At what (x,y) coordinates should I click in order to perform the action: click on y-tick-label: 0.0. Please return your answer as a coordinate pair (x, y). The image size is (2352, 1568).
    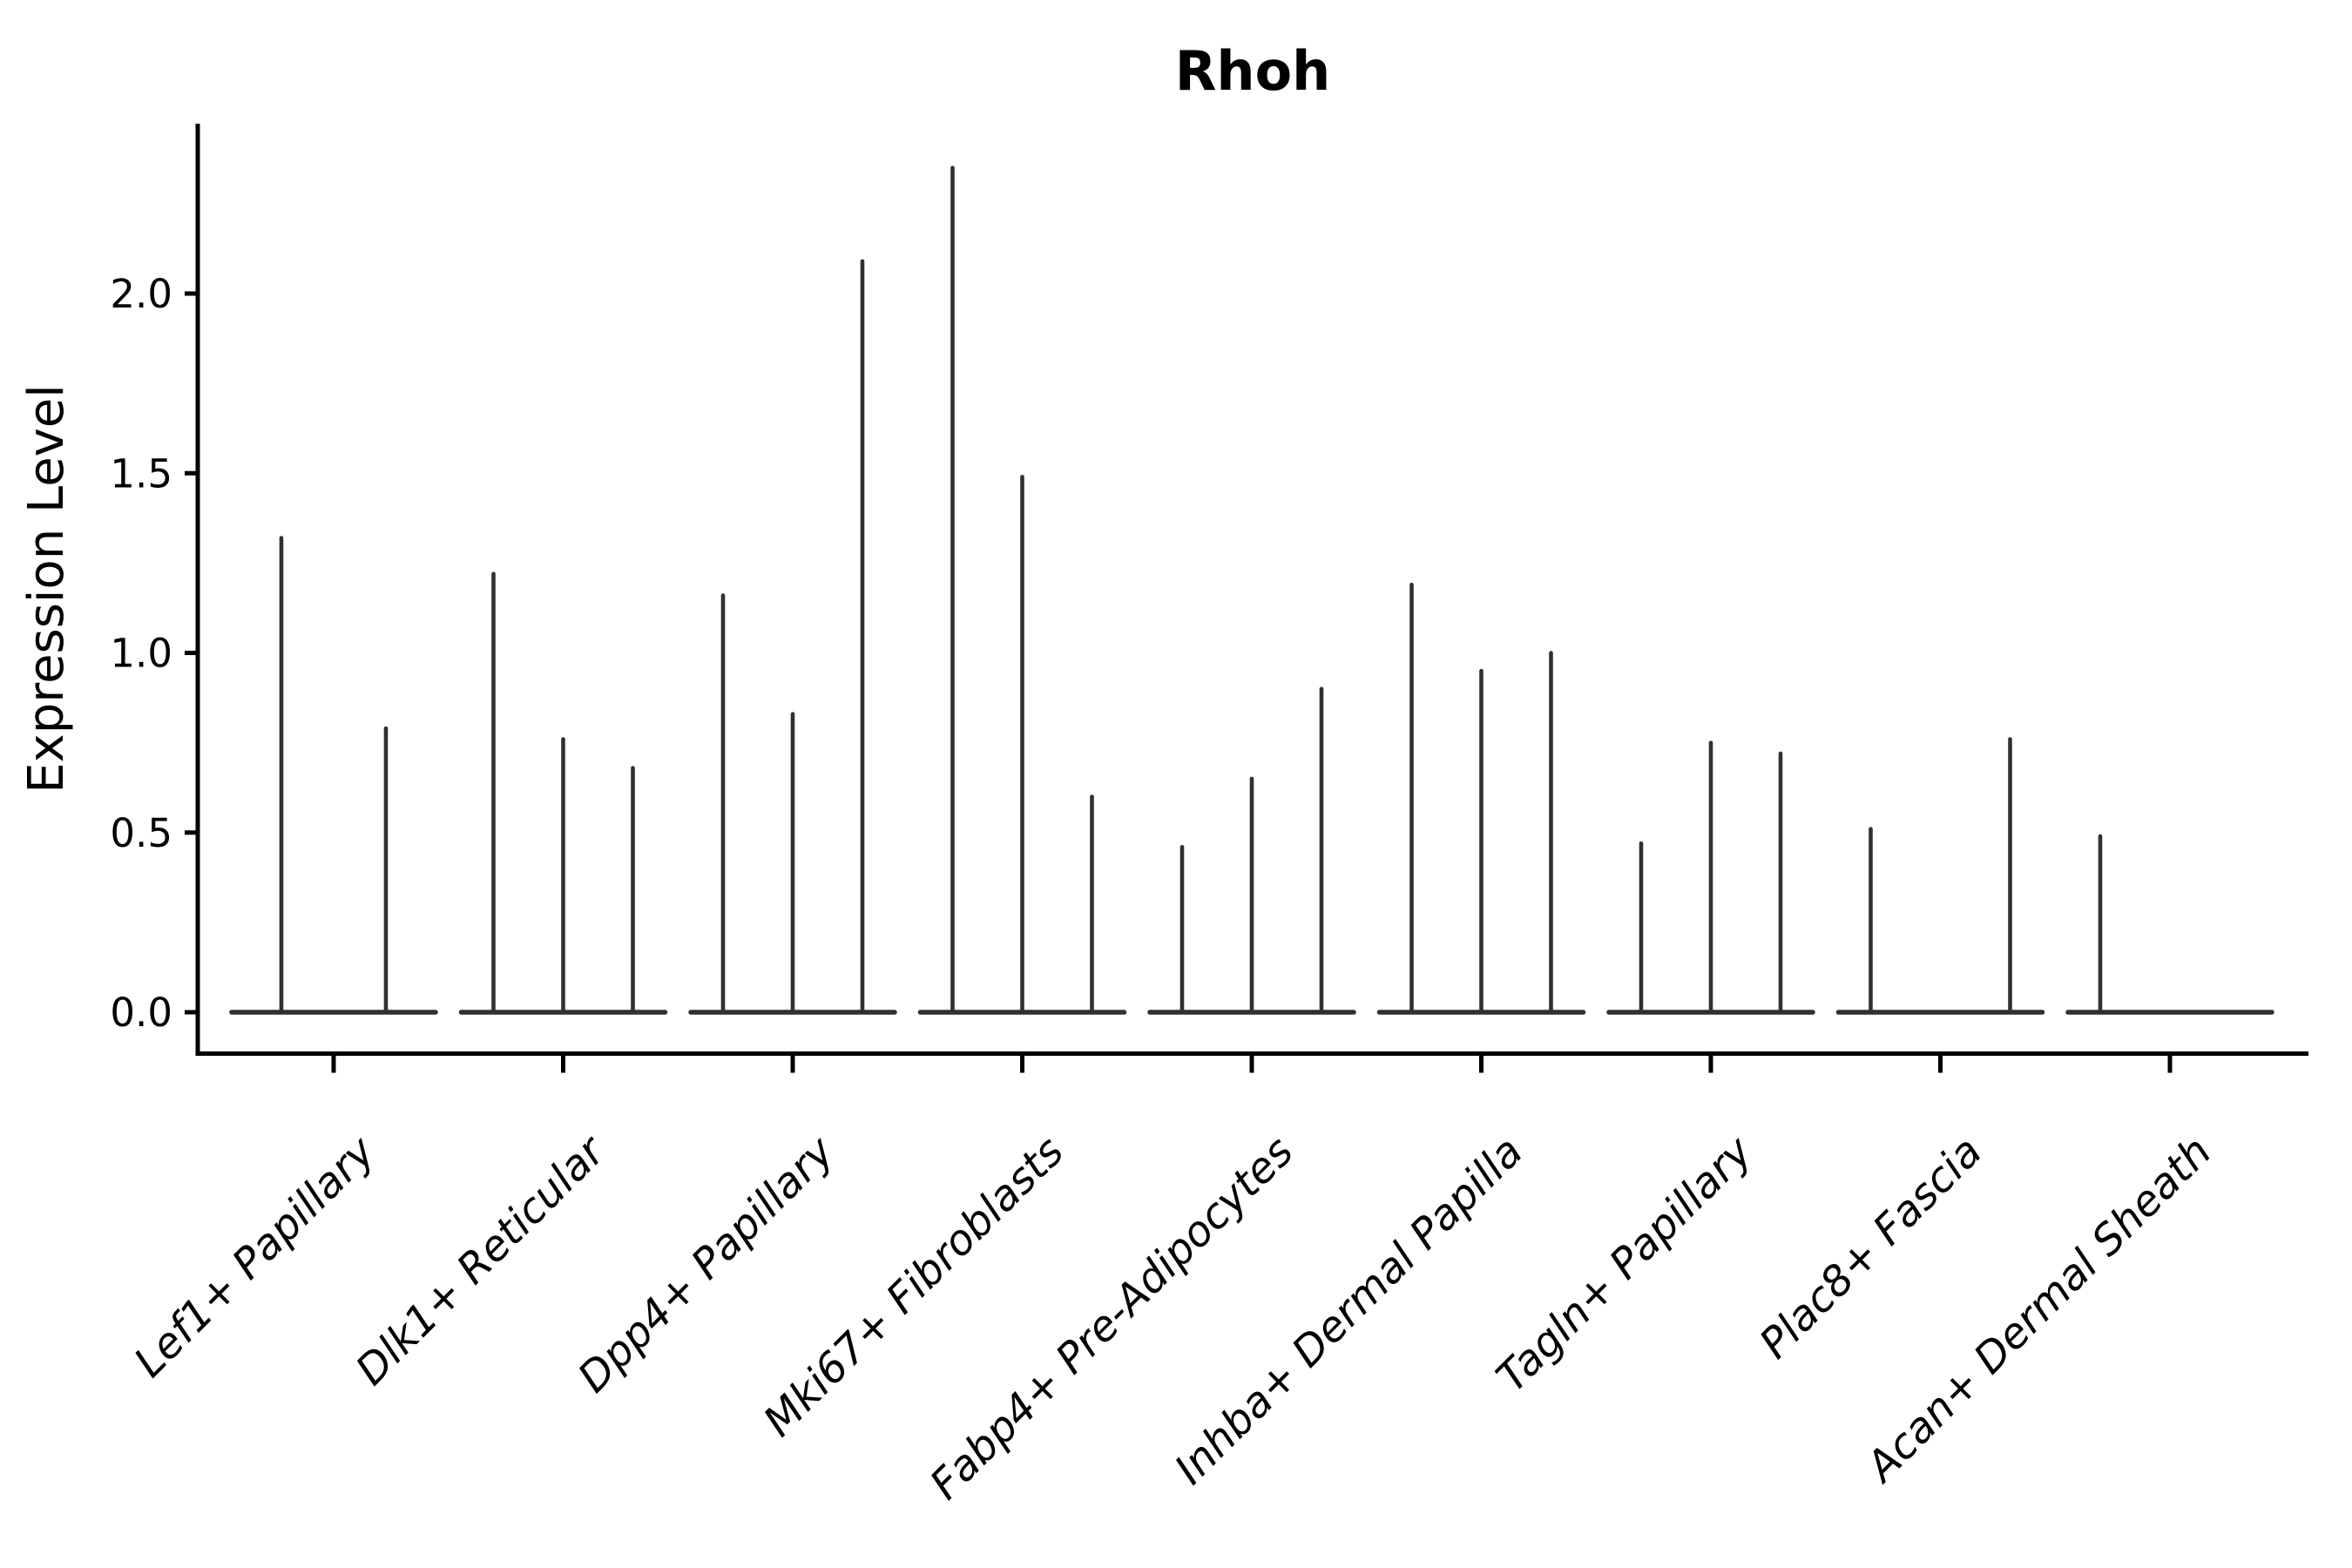
    Looking at the image, I should click on (141, 1013).